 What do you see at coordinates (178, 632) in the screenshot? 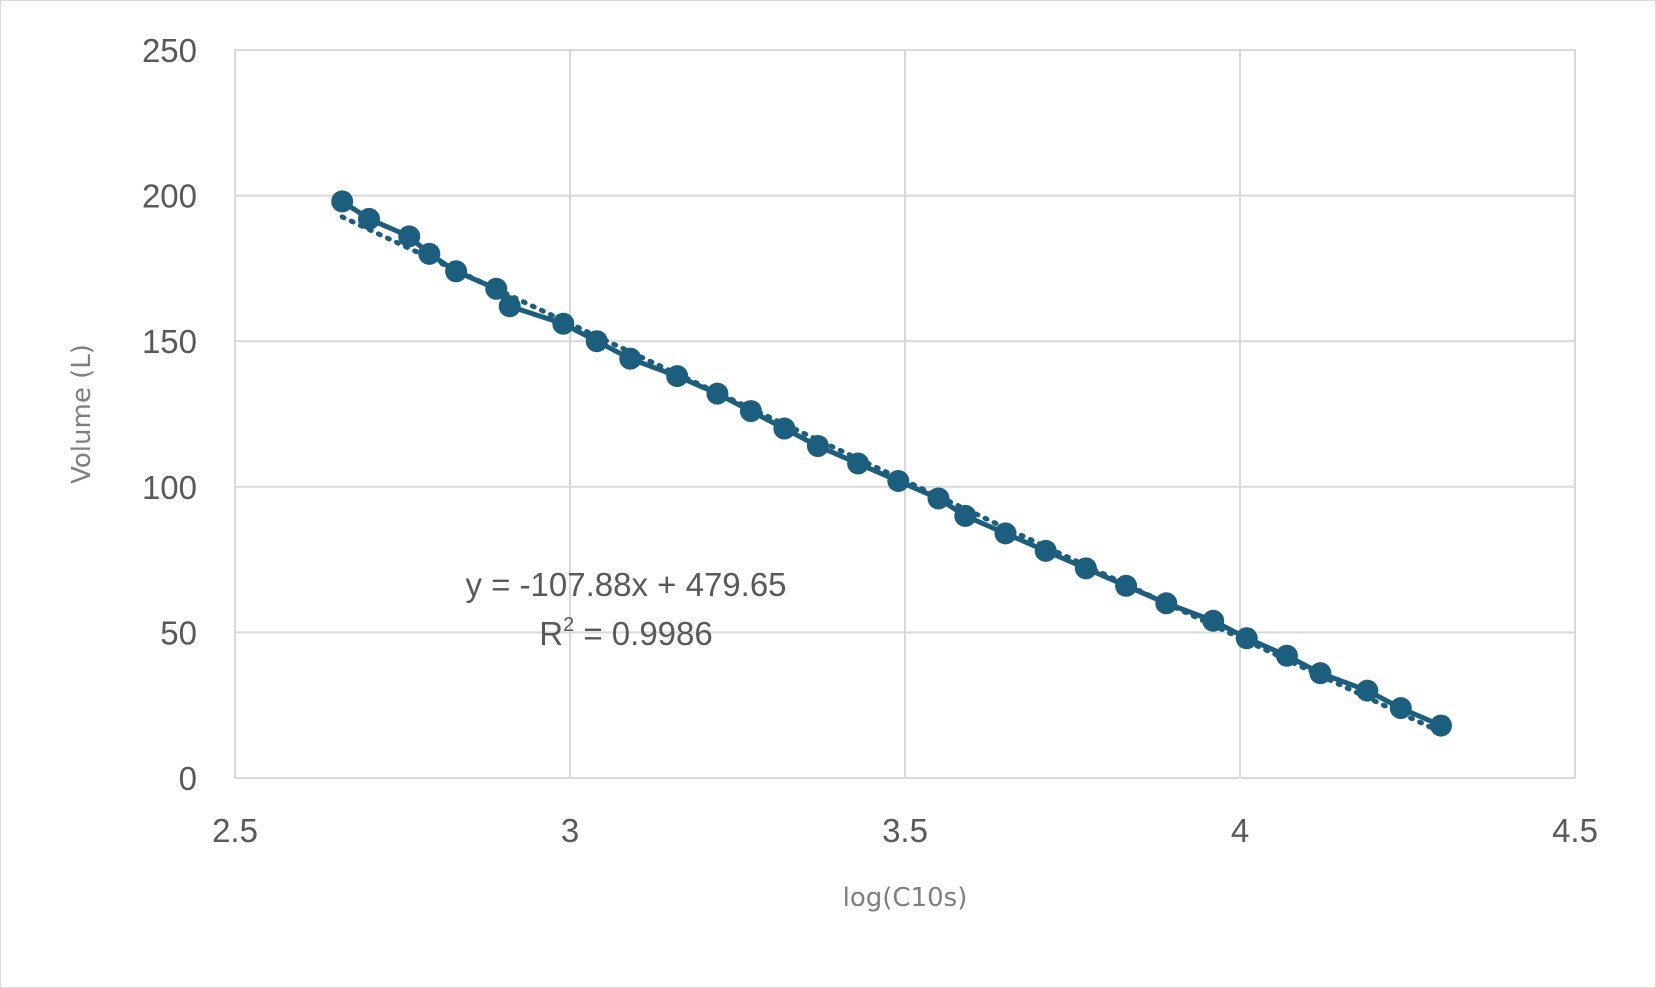
I see `y-tick-label: 50` at bounding box center [178, 632].